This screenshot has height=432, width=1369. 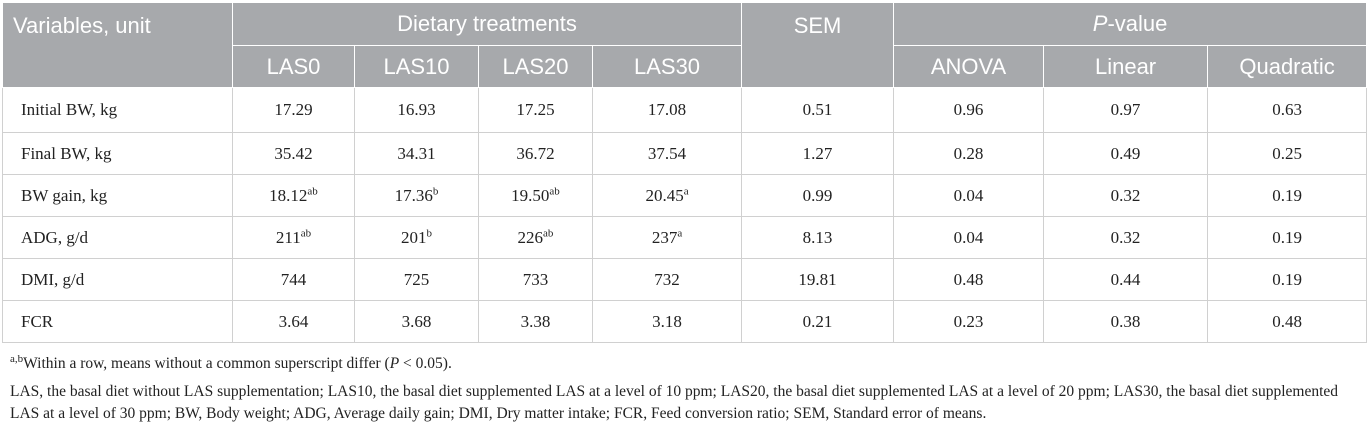 I want to click on cell-value: 3.68, so click(x=416, y=321).